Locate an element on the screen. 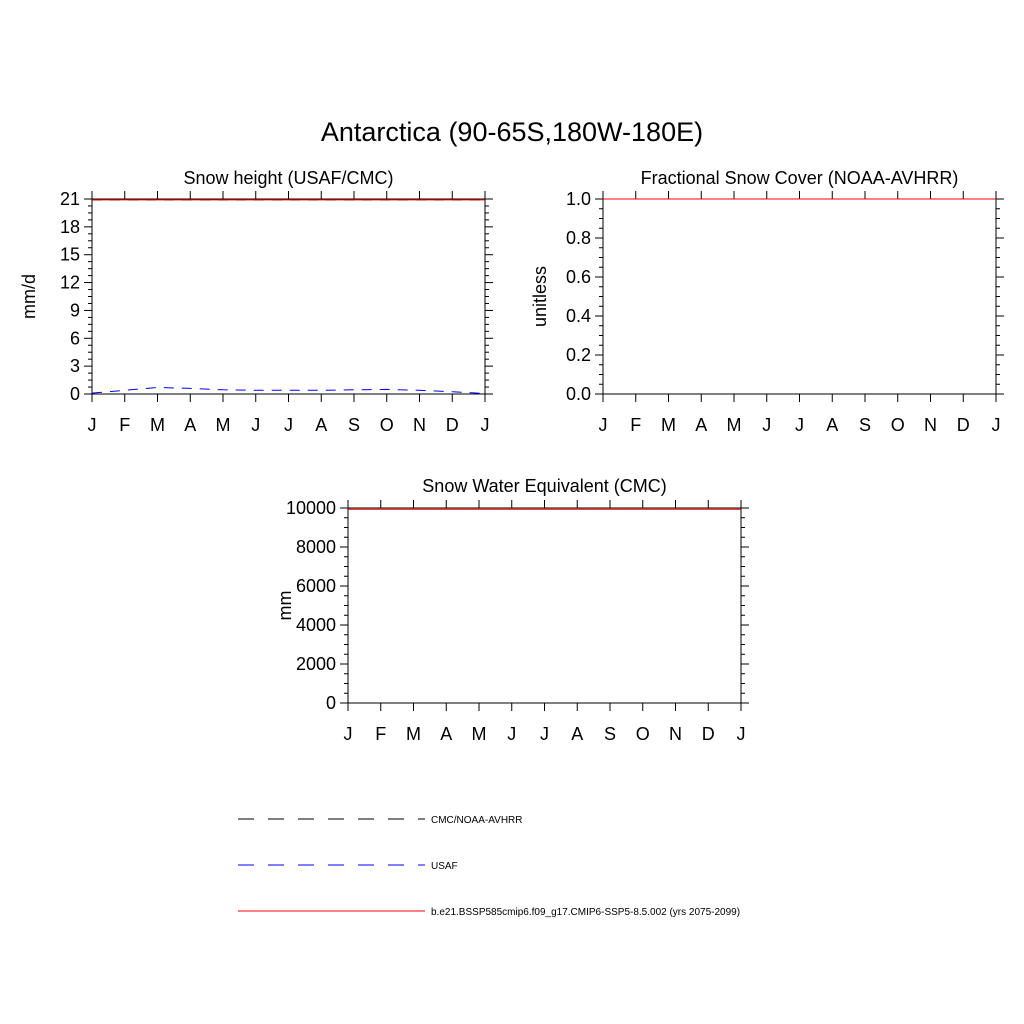 The image size is (1024, 1024). y-axis-label: unitless is located at coordinates (540, 296).